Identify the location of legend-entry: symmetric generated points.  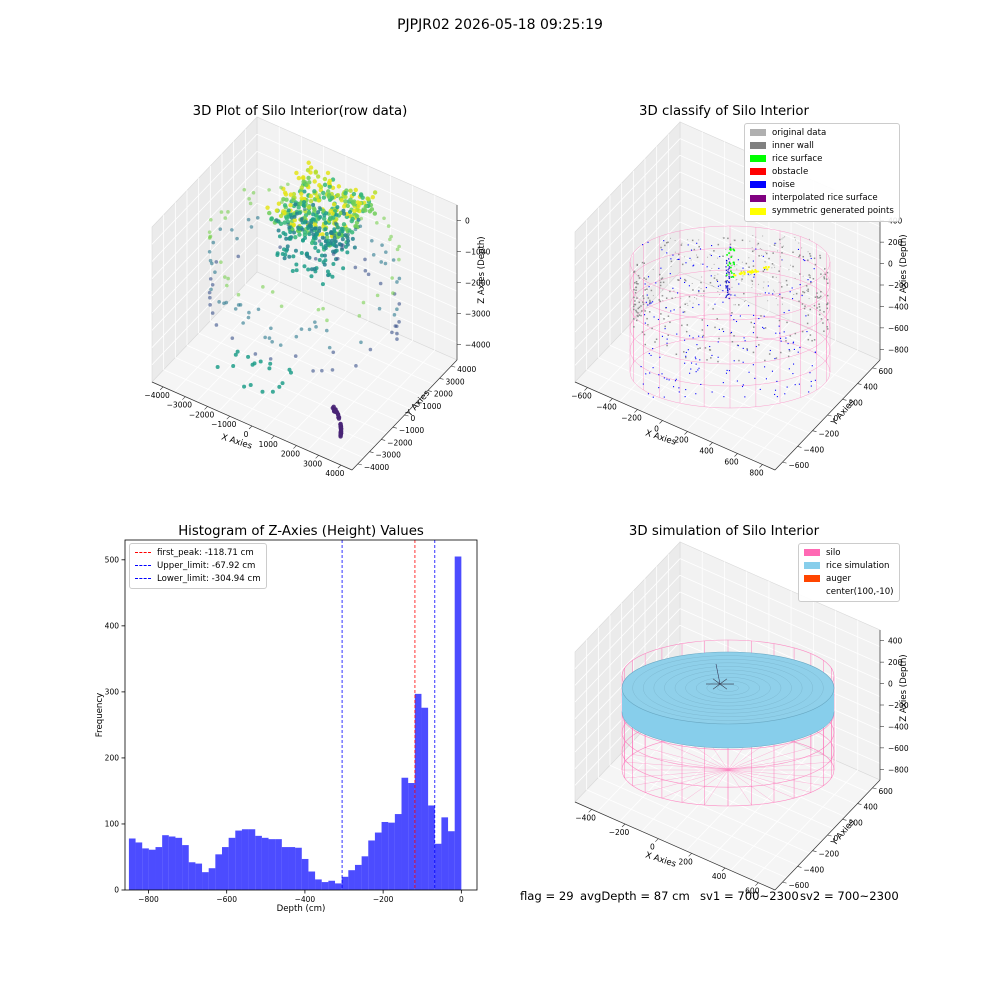
(822, 211).